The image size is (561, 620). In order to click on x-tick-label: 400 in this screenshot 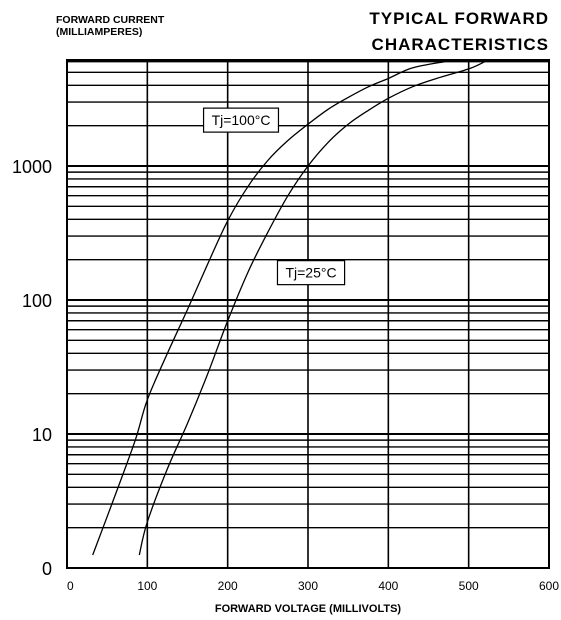, I will do `click(388, 586)`.